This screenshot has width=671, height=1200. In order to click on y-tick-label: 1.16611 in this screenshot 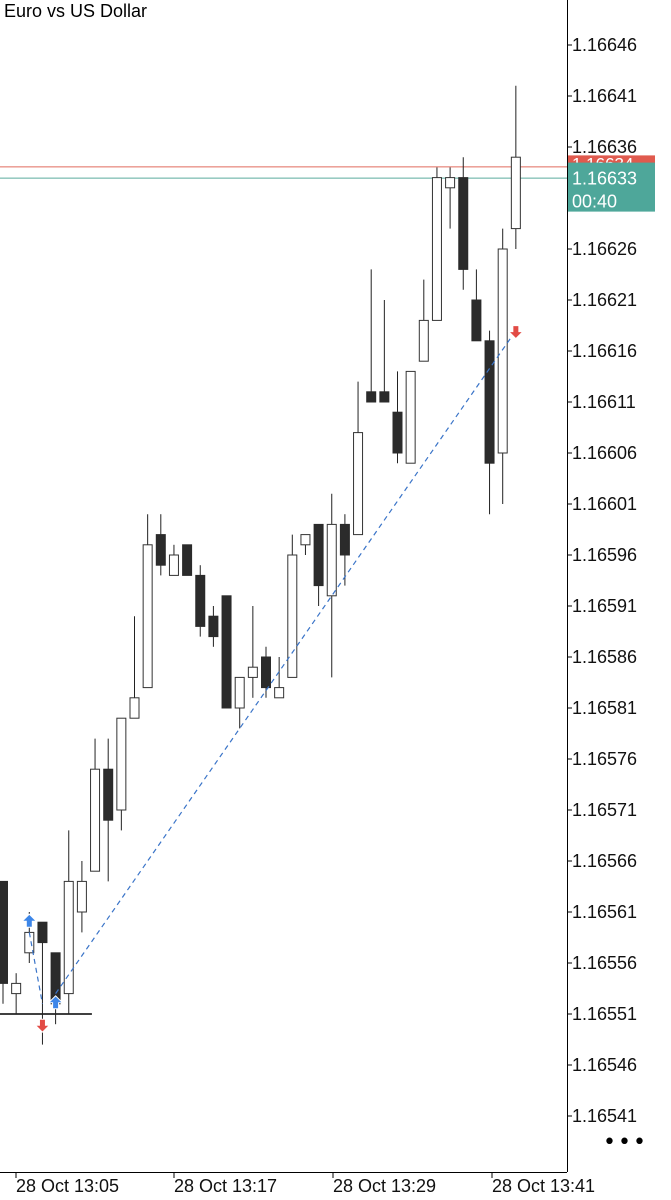, I will do `click(604, 402)`.